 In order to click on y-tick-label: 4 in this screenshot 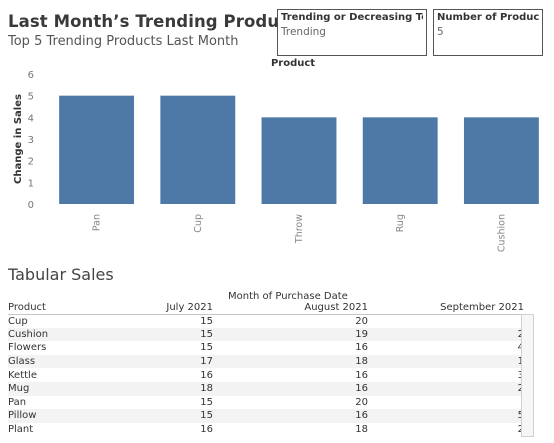, I will do `click(31, 118)`.